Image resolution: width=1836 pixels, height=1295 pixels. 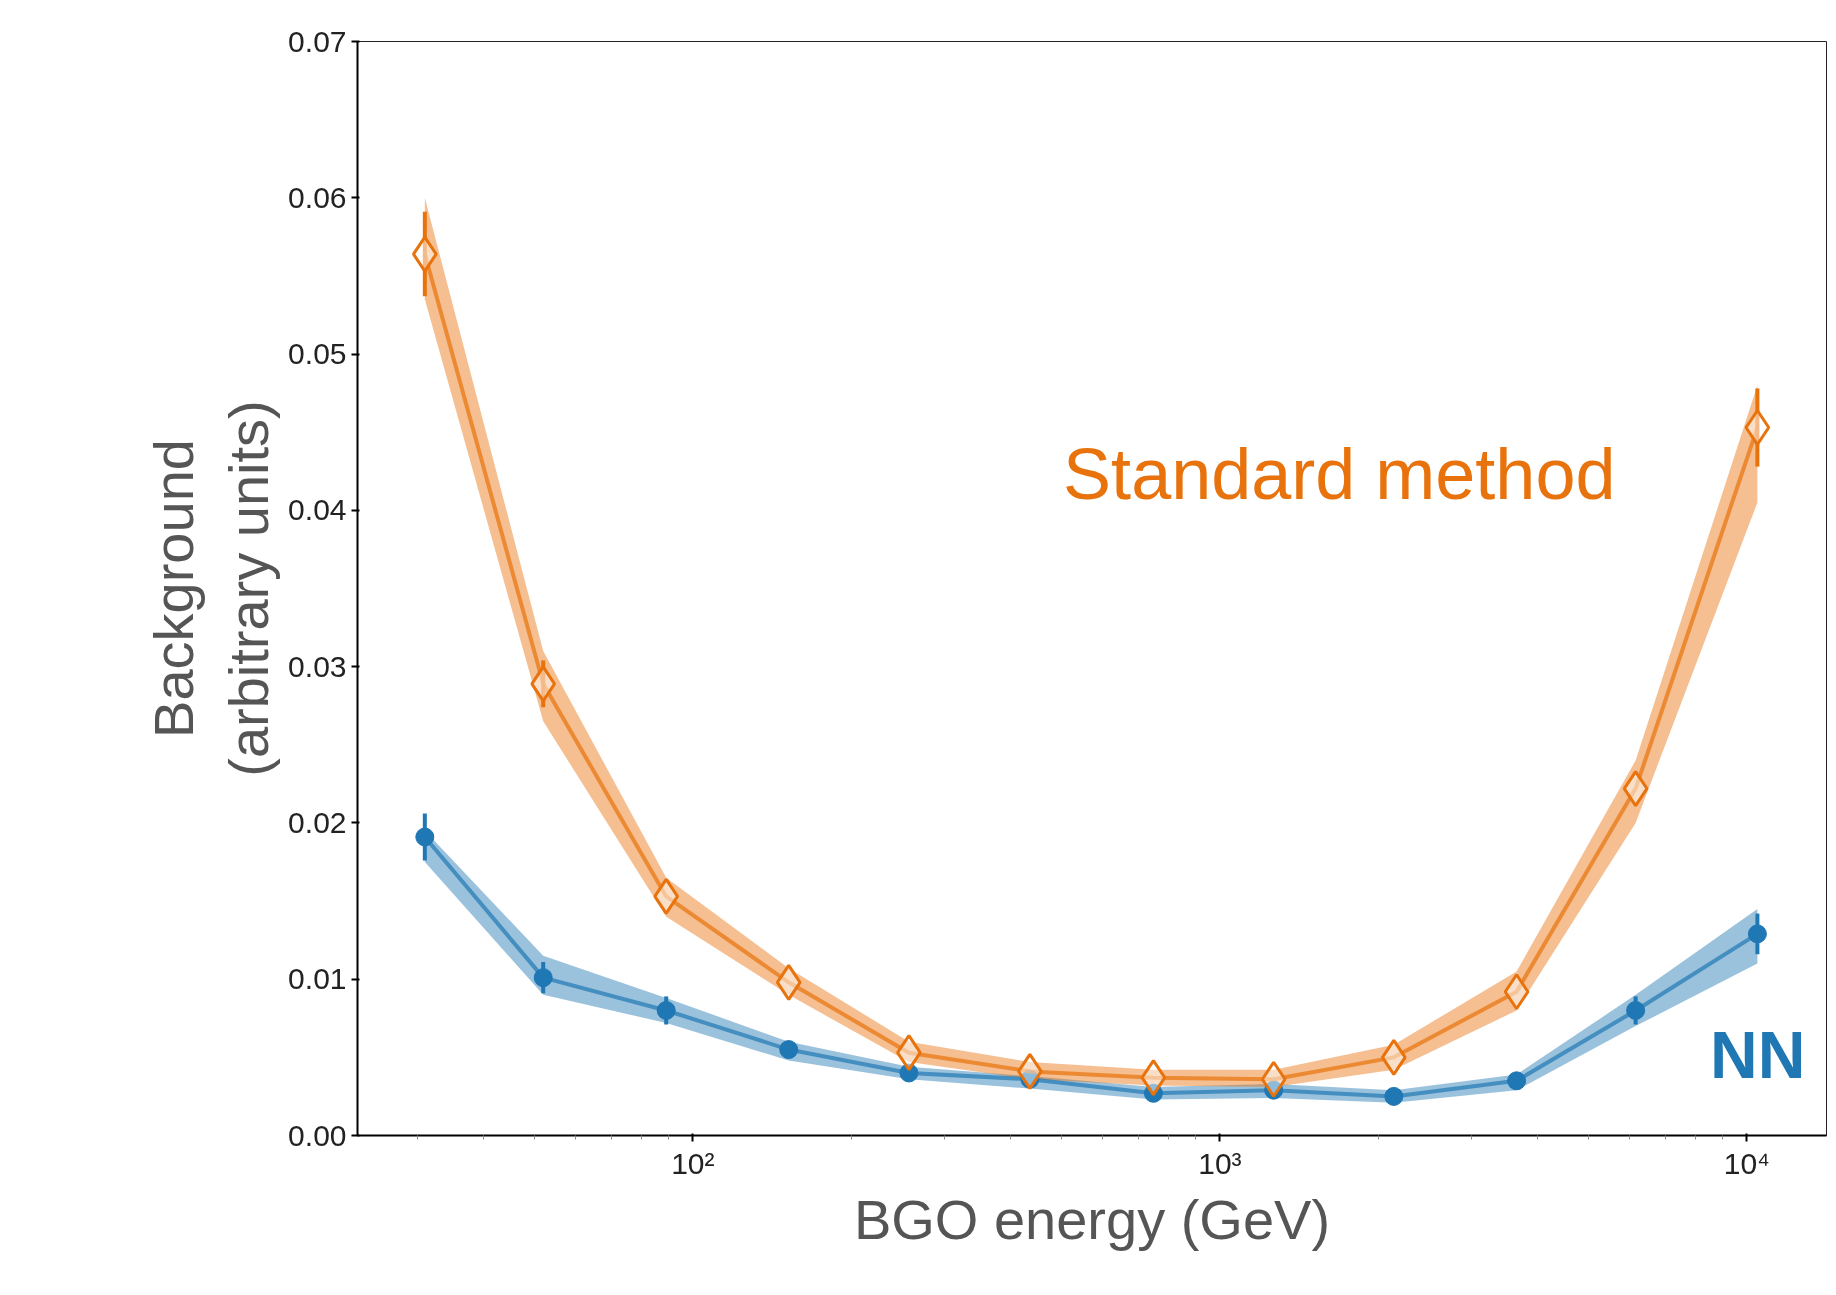 What do you see at coordinates (317, 822) in the screenshot?
I see `y-tick-label: 0.02` at bounding box center [317, 822].